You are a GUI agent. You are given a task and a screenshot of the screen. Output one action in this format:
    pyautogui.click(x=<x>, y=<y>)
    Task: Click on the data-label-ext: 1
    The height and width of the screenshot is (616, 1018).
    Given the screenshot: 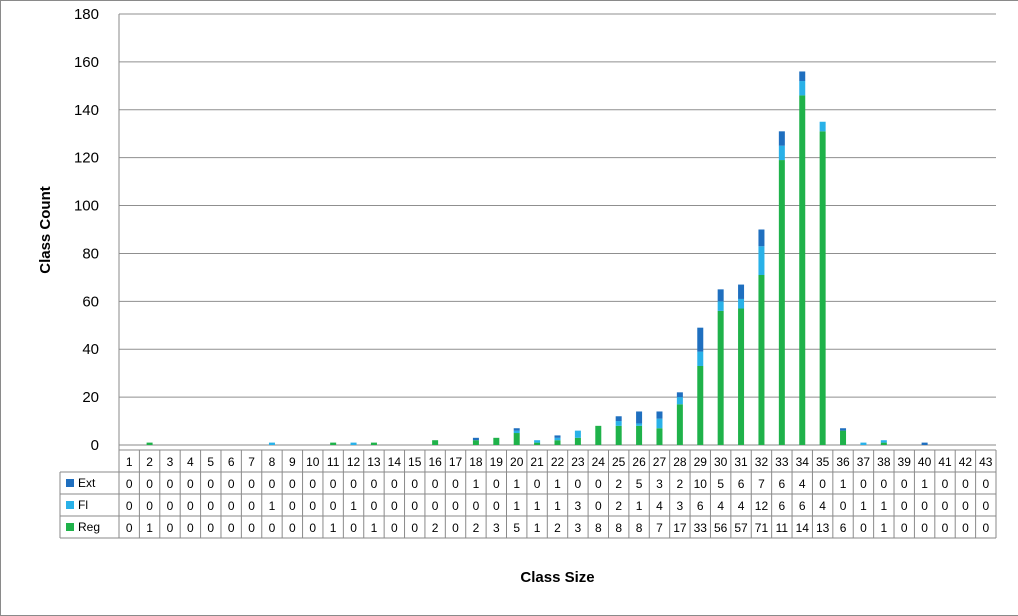 What is the action you would take?
    pyautogui.click(x=476, y=484)
    